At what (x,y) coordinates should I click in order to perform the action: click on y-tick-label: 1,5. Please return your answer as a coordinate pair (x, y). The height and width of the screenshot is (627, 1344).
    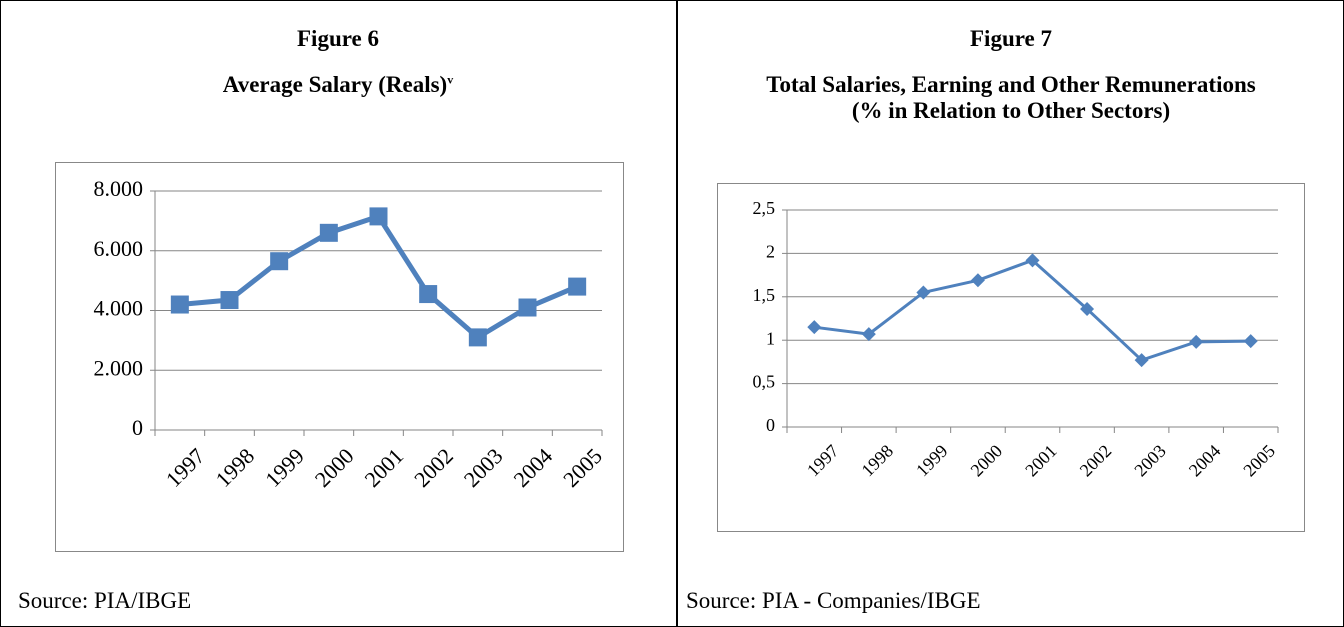
    Looking at the image, I should click on (764, 295).